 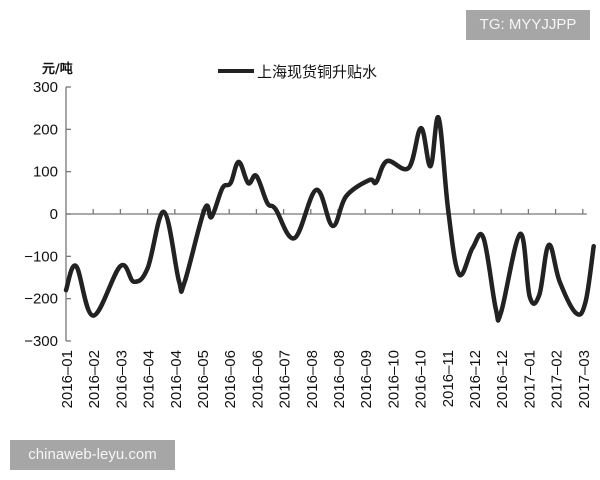 I want to click on y-axis-unit-label: 元/吨, so click(x=57, y=69).